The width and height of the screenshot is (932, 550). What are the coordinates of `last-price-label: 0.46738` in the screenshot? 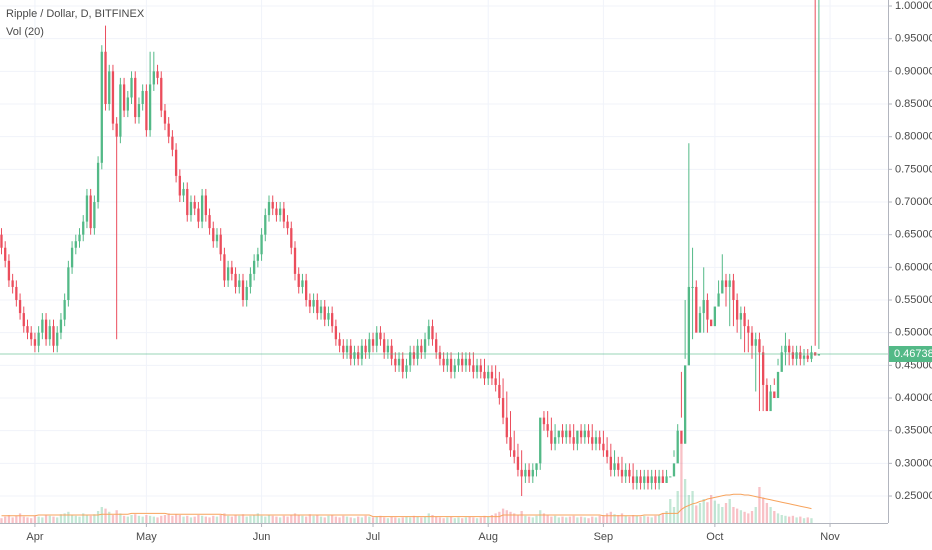 It's located at (913, 354).